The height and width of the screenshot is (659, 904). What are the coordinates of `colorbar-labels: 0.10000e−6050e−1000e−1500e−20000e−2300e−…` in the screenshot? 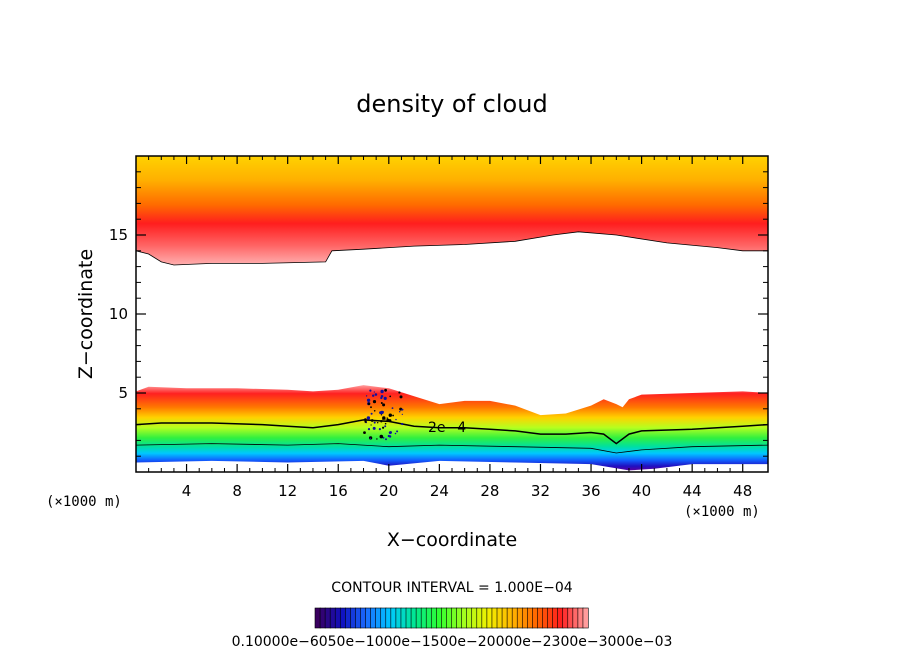 It's located at (452, 642).